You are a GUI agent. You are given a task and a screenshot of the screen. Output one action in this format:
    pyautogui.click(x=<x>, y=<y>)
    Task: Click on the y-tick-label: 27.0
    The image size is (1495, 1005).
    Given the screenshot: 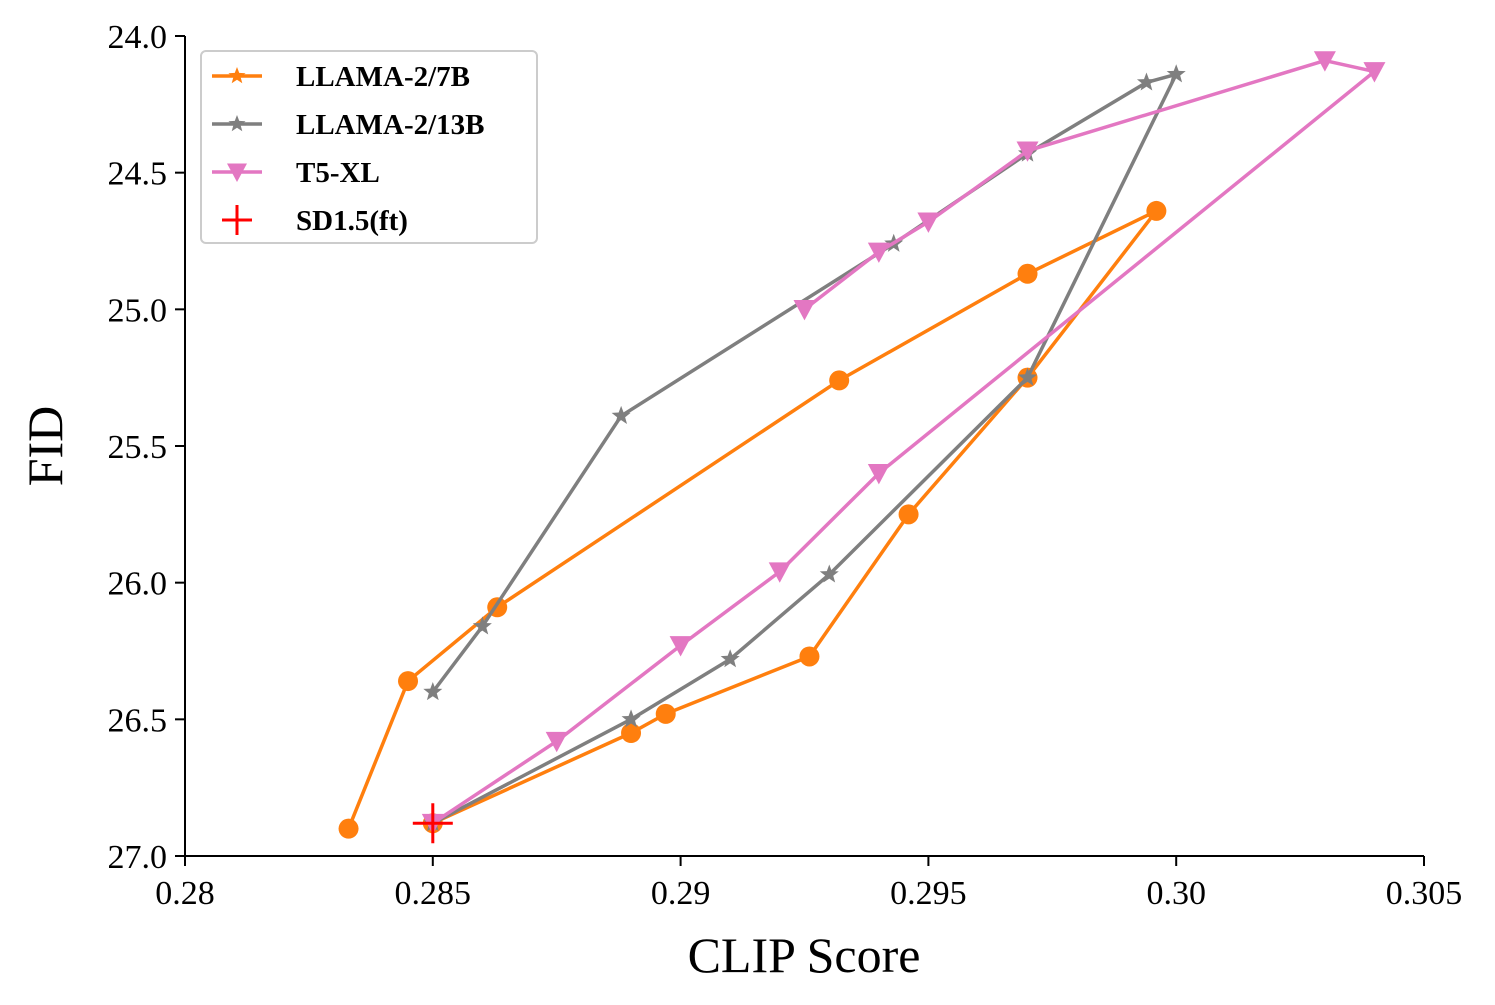 What is the action you would take?
    pyautogui.click(x=138, y=857)
    